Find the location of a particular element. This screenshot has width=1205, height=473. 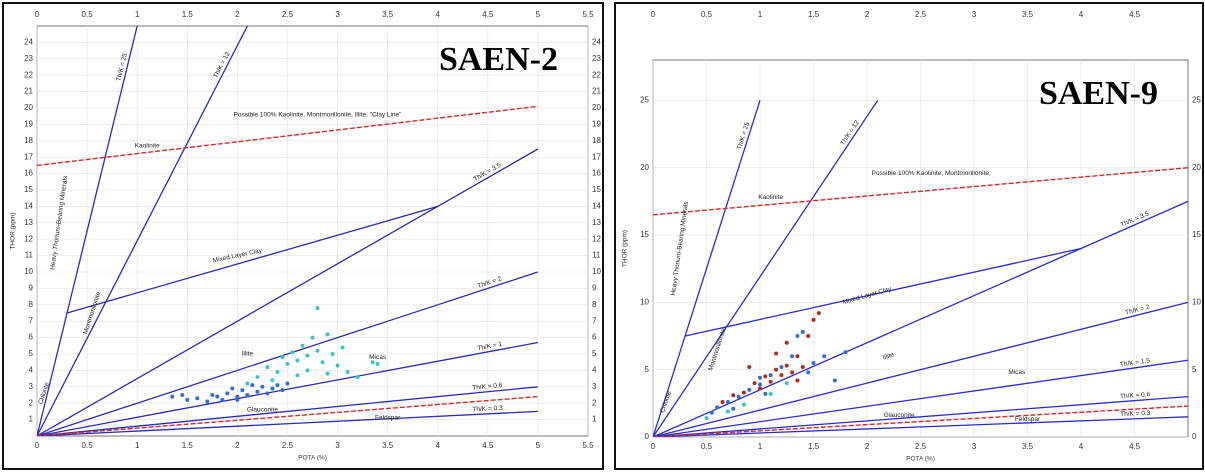

y-tick-label: 8 is located at coordinates (31, 304).